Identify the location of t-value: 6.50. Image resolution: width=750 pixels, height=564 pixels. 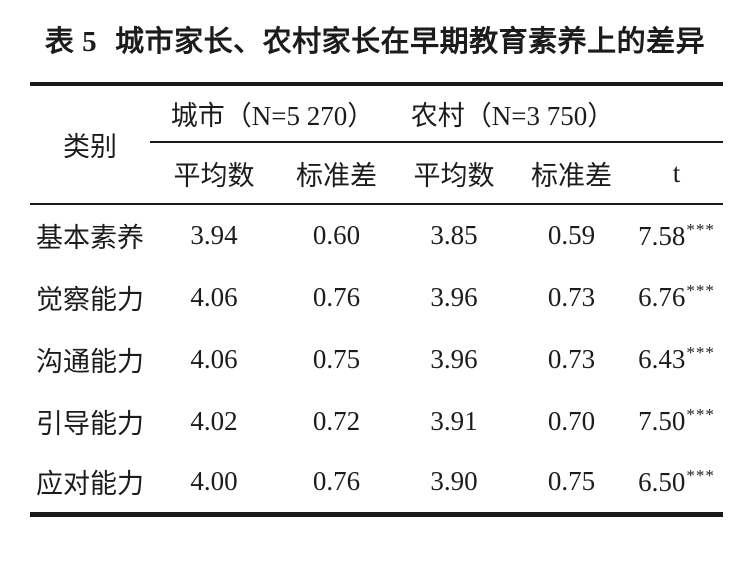
(662, 481).